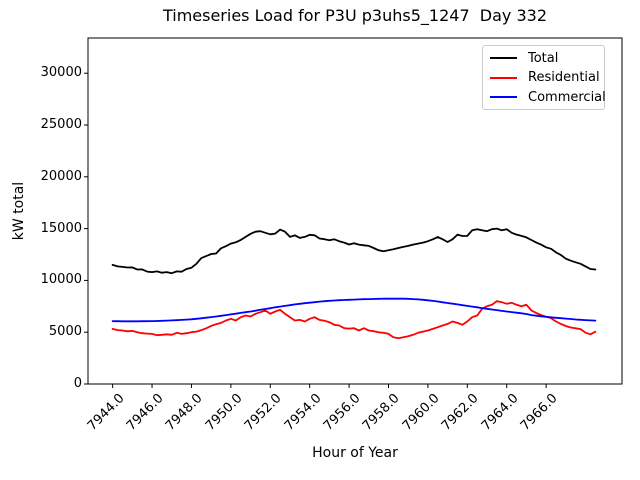 The image size is (640, 480). Describe the element at coordinates (354, 251) in the screenshot. I see `series-line-total` at that location.